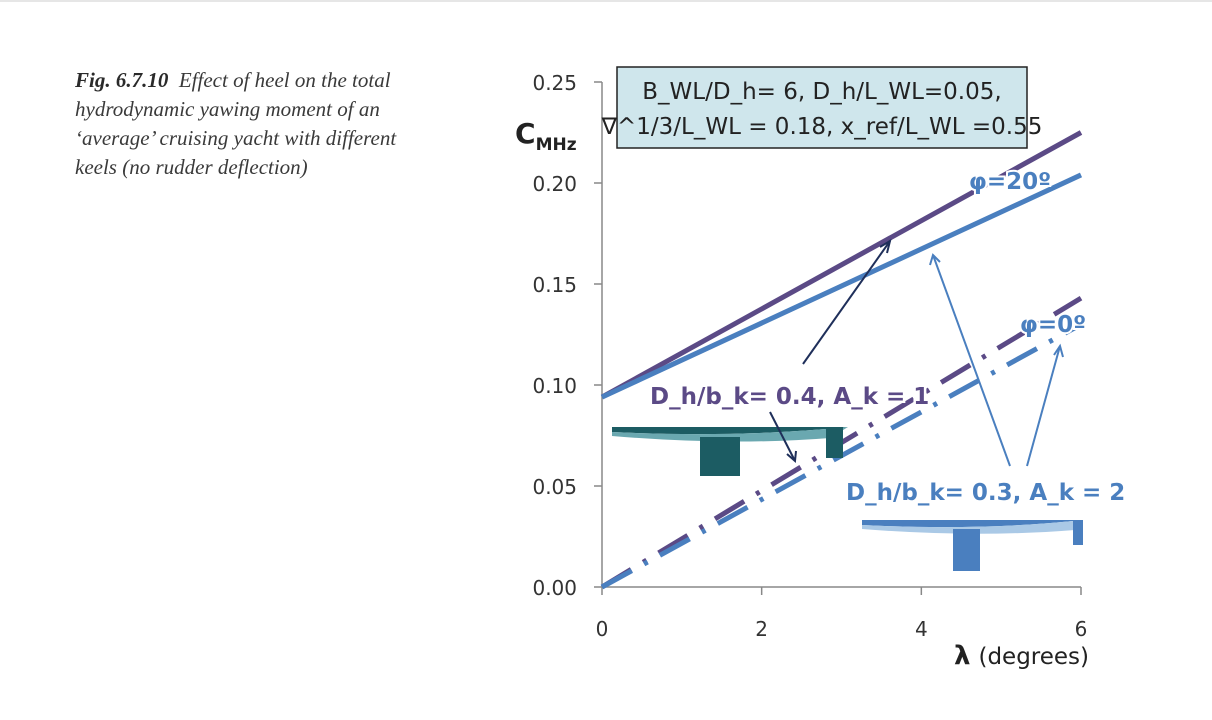 This screenshot has width=1212, height=720. Describe the element at coordinates (782, 436) in the screenshot. I see `arrow-keel1-heel0` at that location.